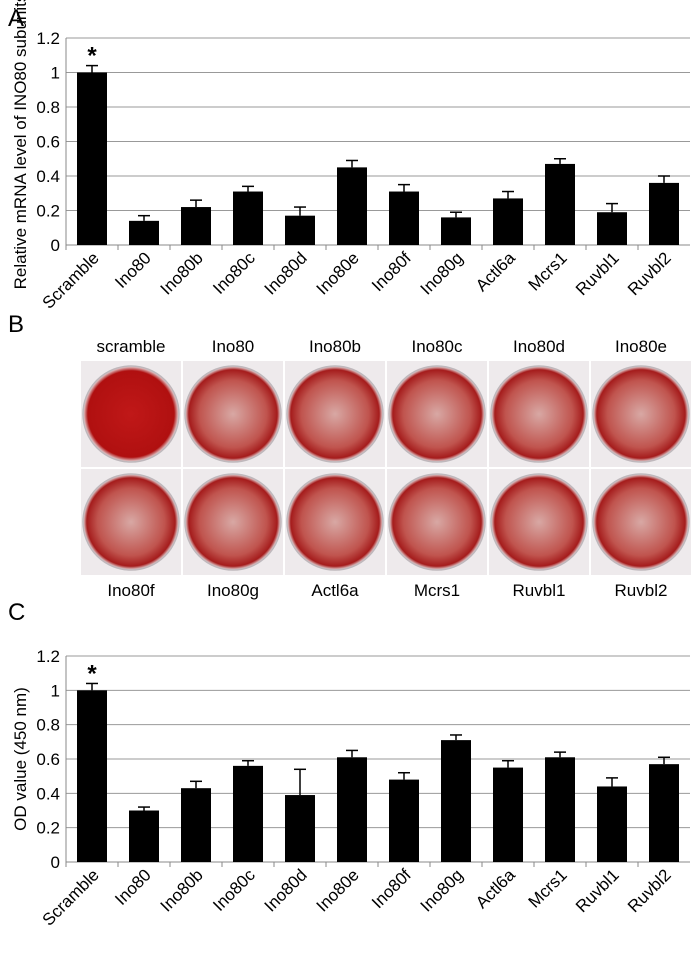  What do you see at coordinates (539, 346) in the screenshot?
I see `well-label: Ino80d` at bounding box center [539, 346].